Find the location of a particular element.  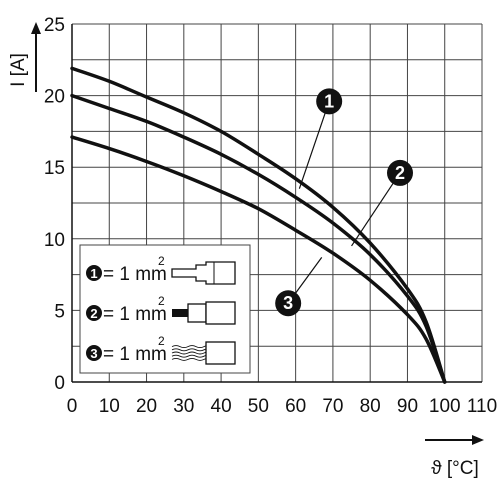

series-marker-2: 2 is located at coordinates (382, 203).